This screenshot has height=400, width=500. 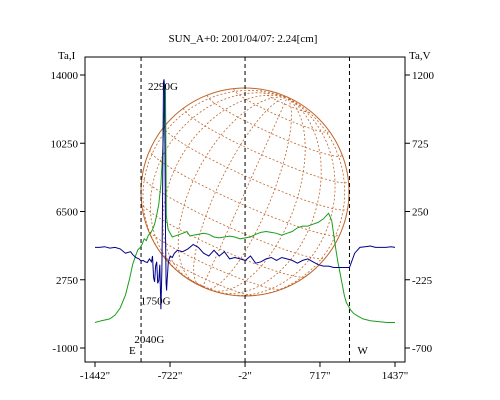 What do you see at coordinates (156, 213) in the screenshot?
I see `annotations: 2290G 1750G 2040G` at bounding box center [156, 213].